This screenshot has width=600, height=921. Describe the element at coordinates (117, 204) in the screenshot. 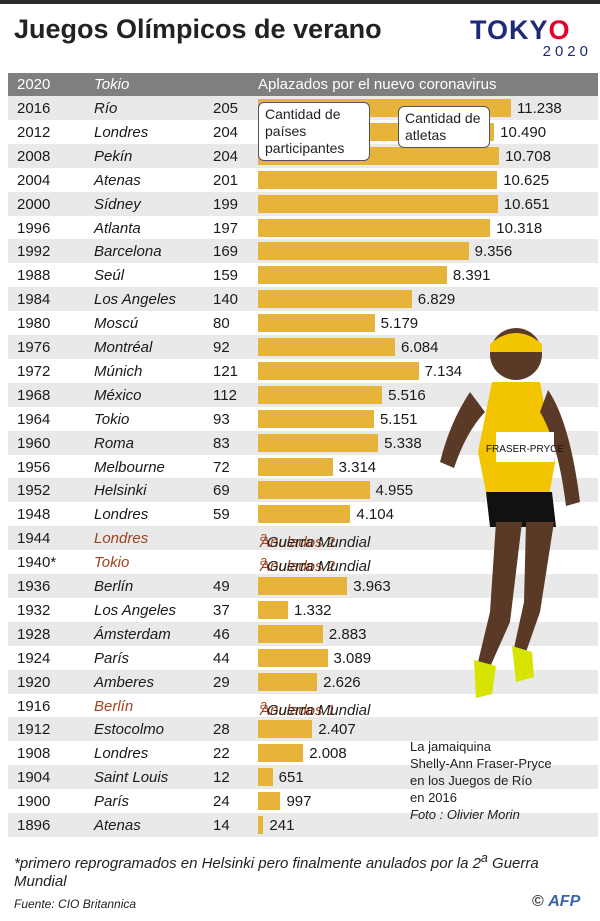

I see `row-city: Sídney` at that location.